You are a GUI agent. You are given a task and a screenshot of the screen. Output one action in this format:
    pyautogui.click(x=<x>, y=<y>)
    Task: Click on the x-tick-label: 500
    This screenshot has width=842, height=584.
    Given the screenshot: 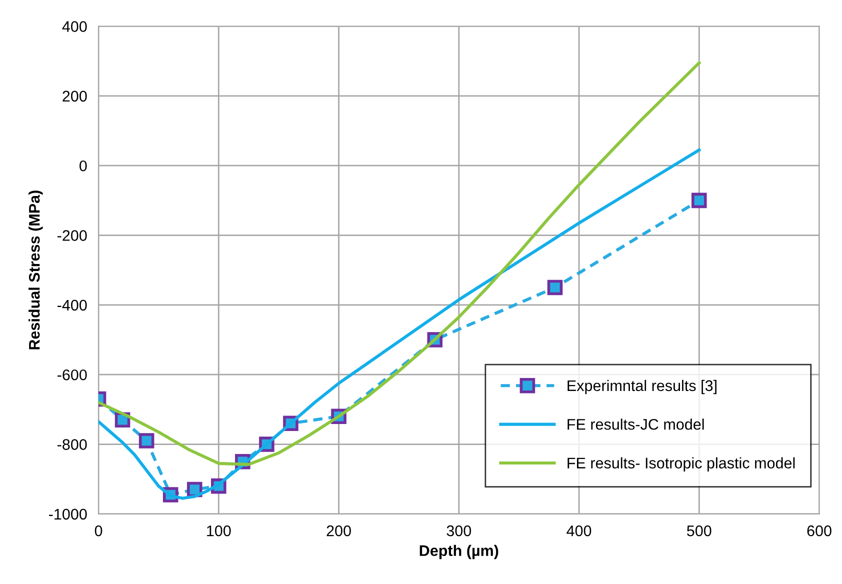 What is the action you would take?
    pyautogui.click(x=699, y=530)
    